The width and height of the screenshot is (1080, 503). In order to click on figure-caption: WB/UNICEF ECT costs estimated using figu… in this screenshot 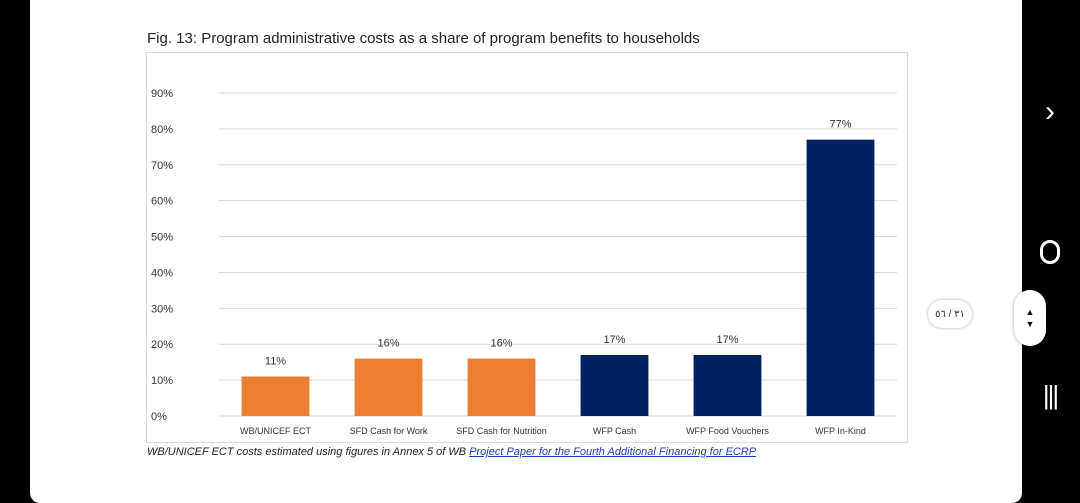, I will do `click(451, 452)`.